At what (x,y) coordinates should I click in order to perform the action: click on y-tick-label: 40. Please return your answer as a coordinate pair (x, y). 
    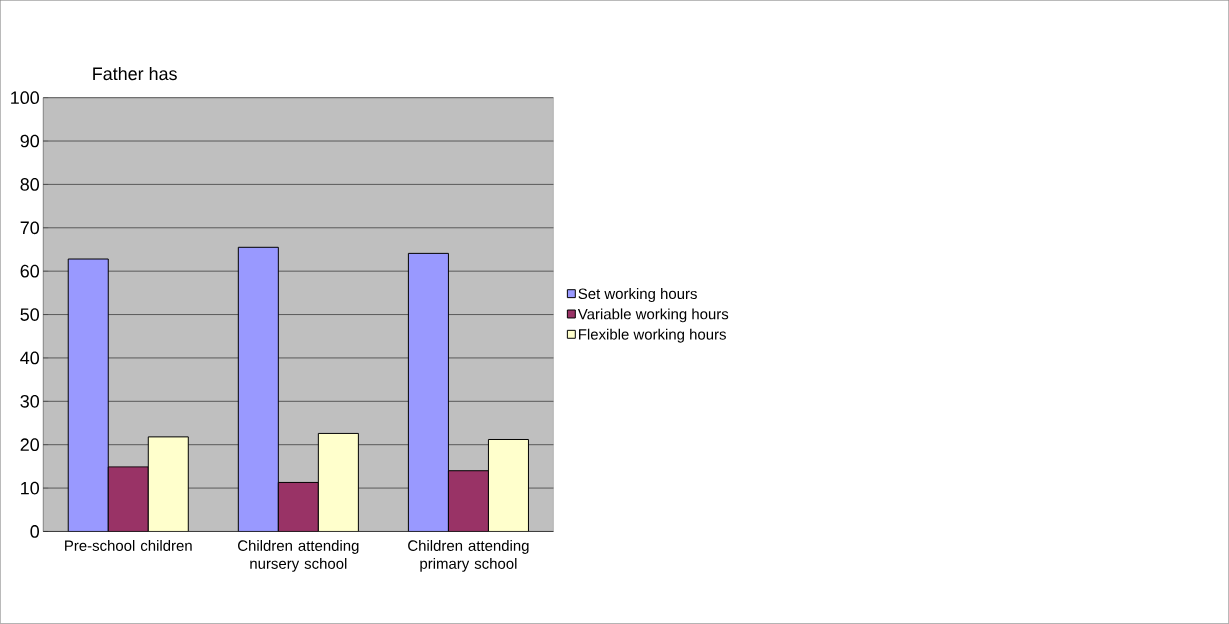
    Looking at the image, I should click on (29, 358).